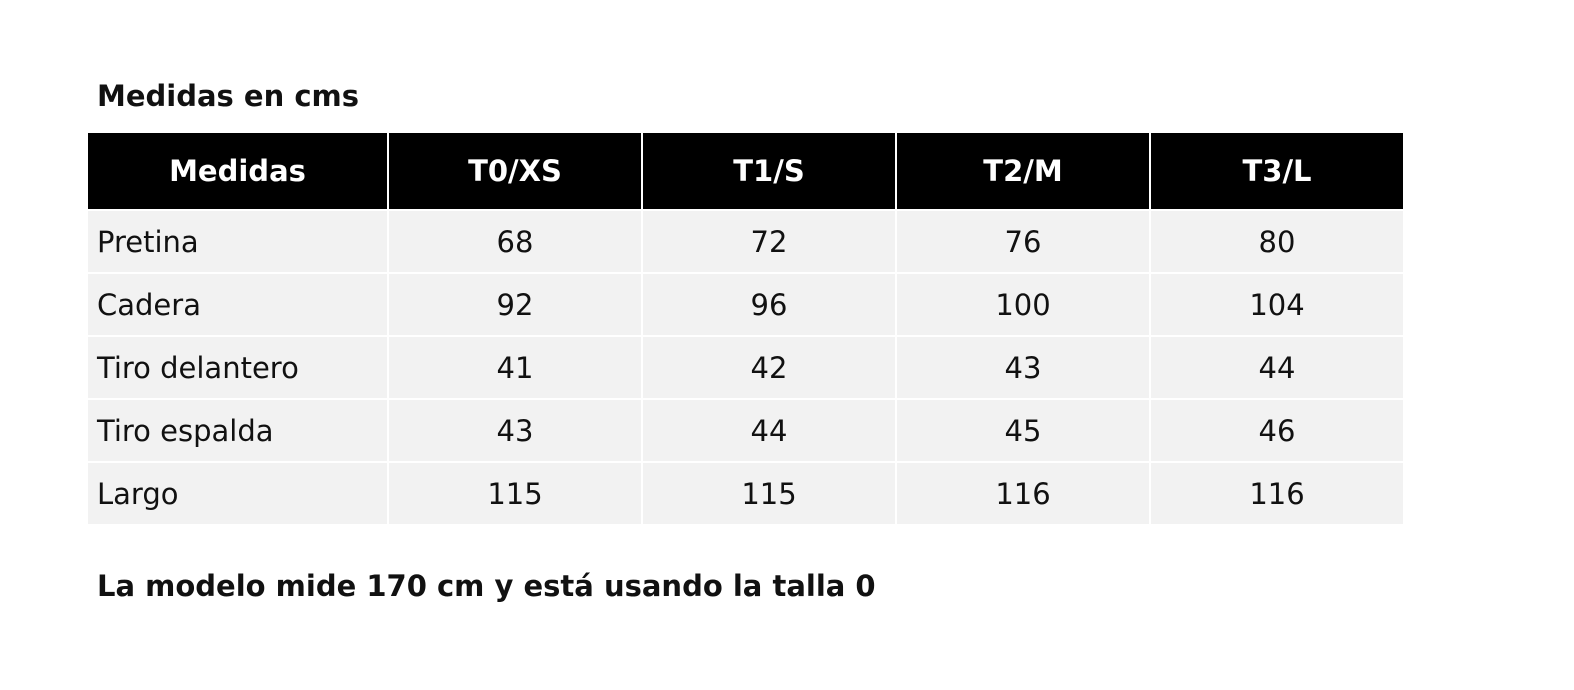 Image resolution: width=1574 pixels, height=690 pixels. What do you see at coordinates (769, 367) in the screenshot?
I see `measure-cell: 42` at bounding box center [769, 367].